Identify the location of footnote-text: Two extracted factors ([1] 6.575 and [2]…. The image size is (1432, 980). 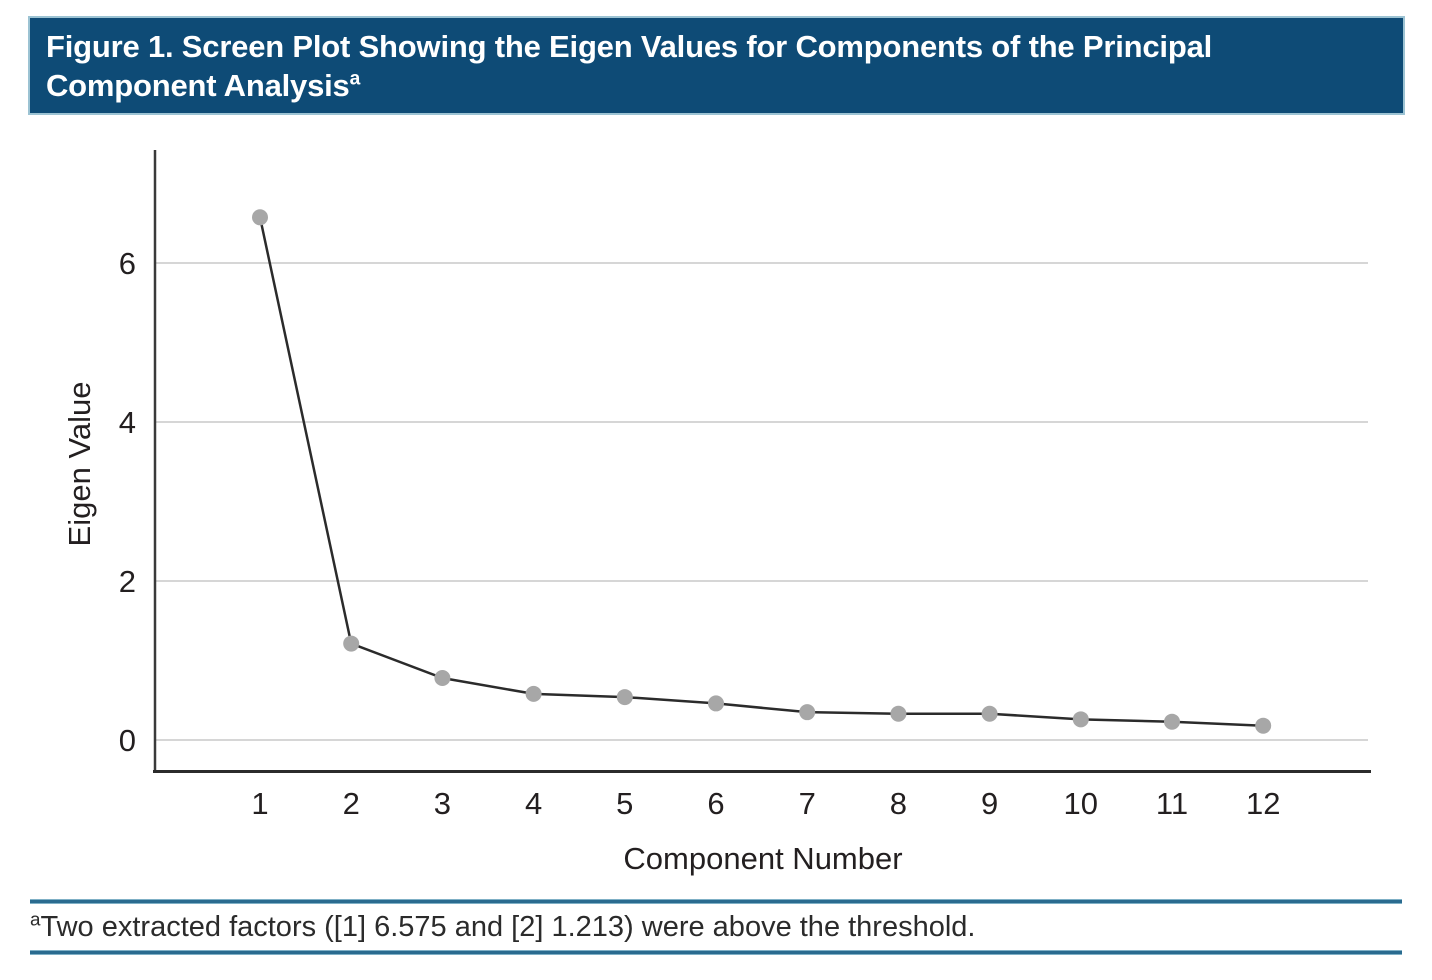
(508, 927).